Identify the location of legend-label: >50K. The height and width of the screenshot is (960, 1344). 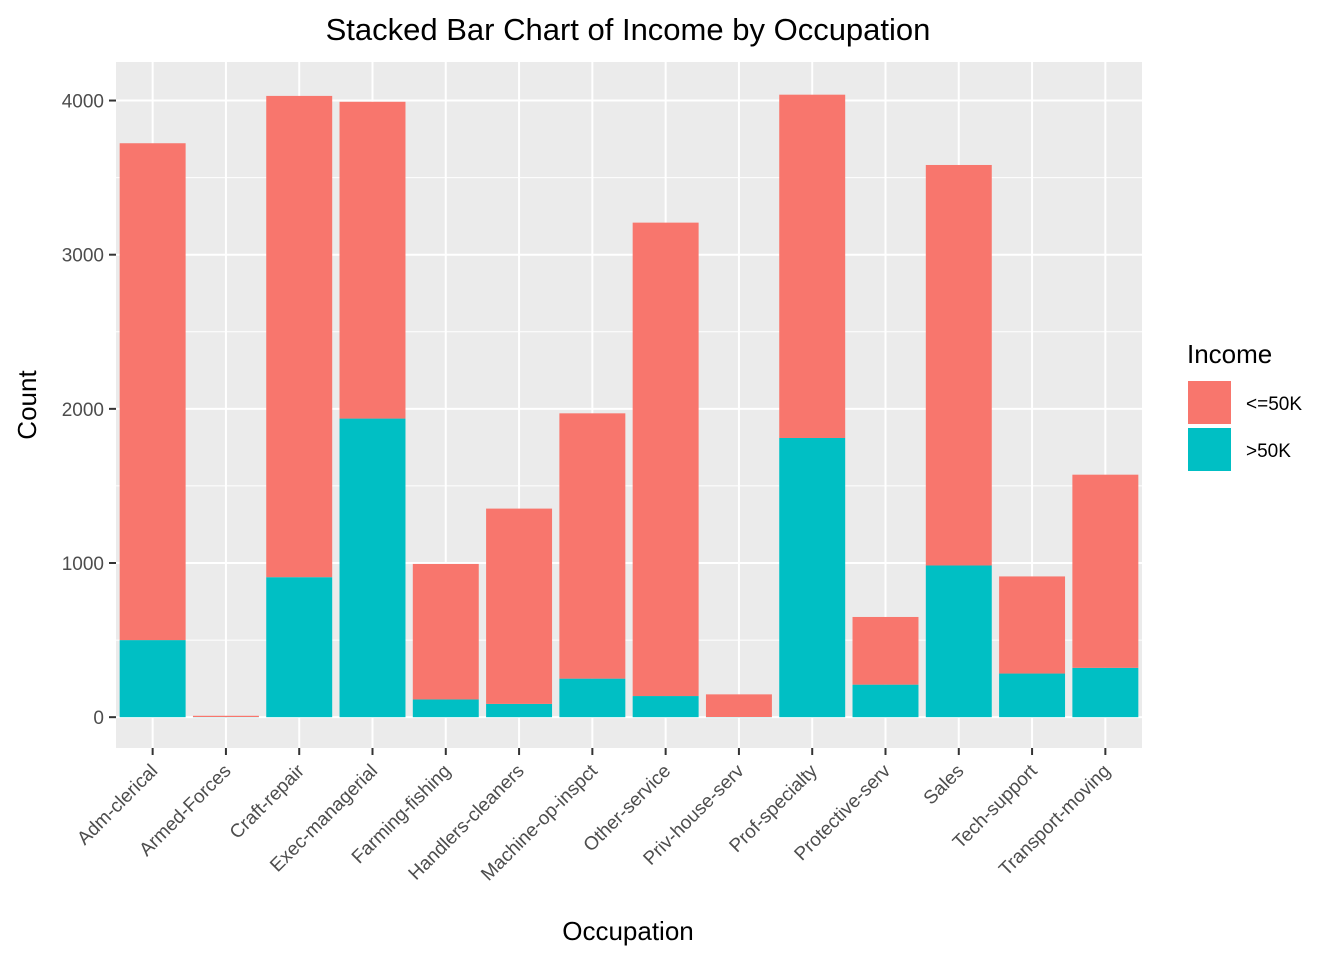
(1268, 451).